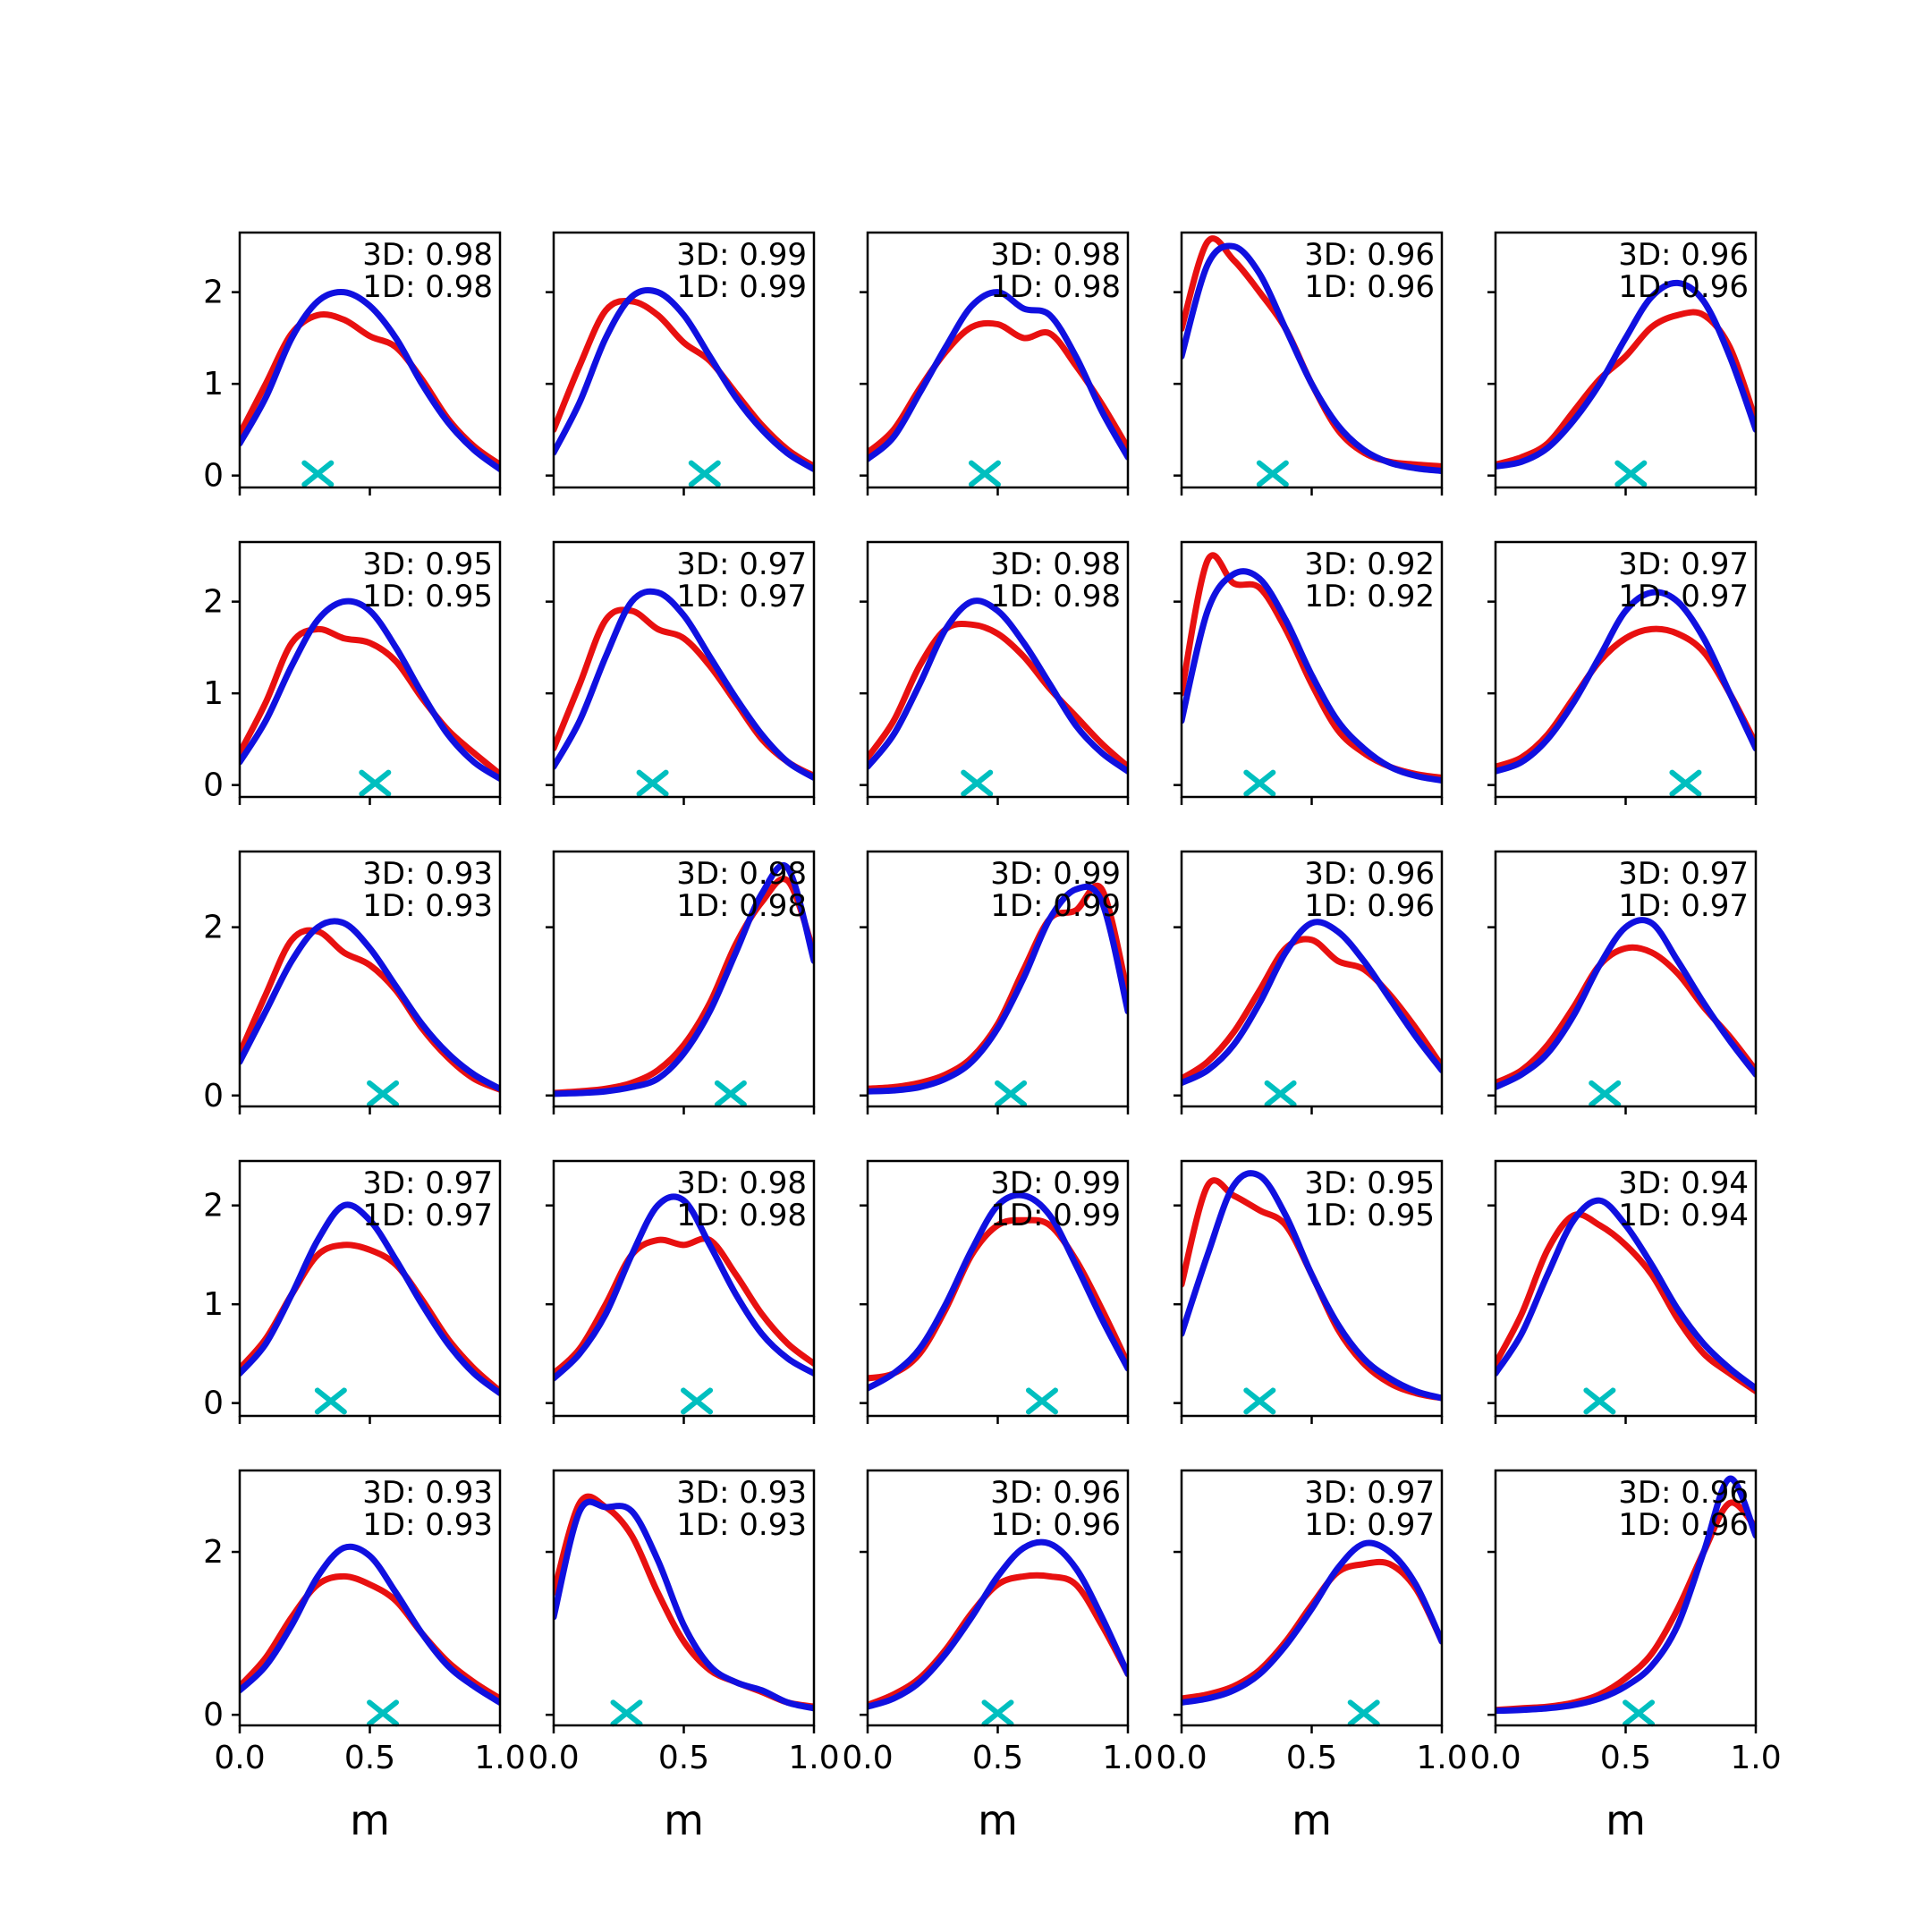  I want to click on annotation-1d: 1D: 0.95, so click(427, 596).